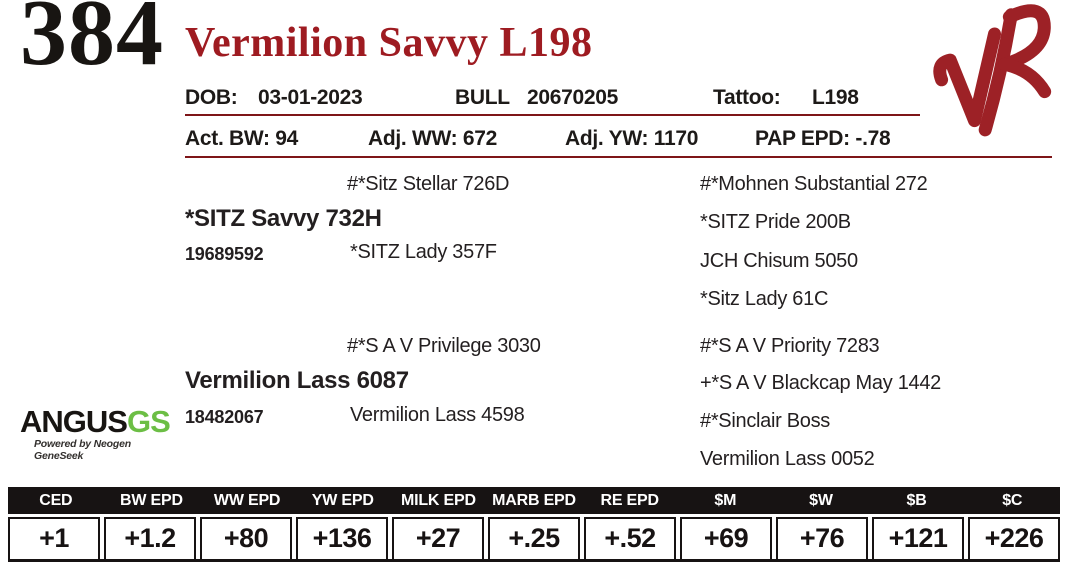 This screenshot has width=1068, height=585. Describe the element at coordinates (918, 538) in the screenshot. I see `epd-value-dollar-b: +121` at that location.